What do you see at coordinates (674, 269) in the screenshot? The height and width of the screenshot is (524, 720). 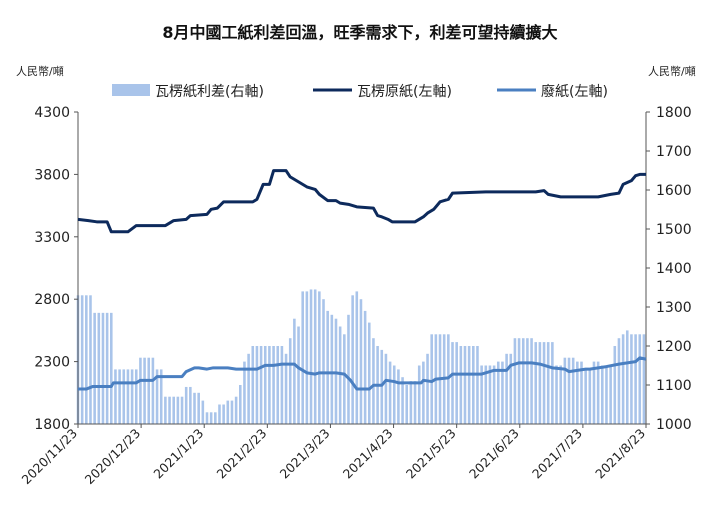 I see `right-tick-label: 1400` at bounding box center [674, 269].